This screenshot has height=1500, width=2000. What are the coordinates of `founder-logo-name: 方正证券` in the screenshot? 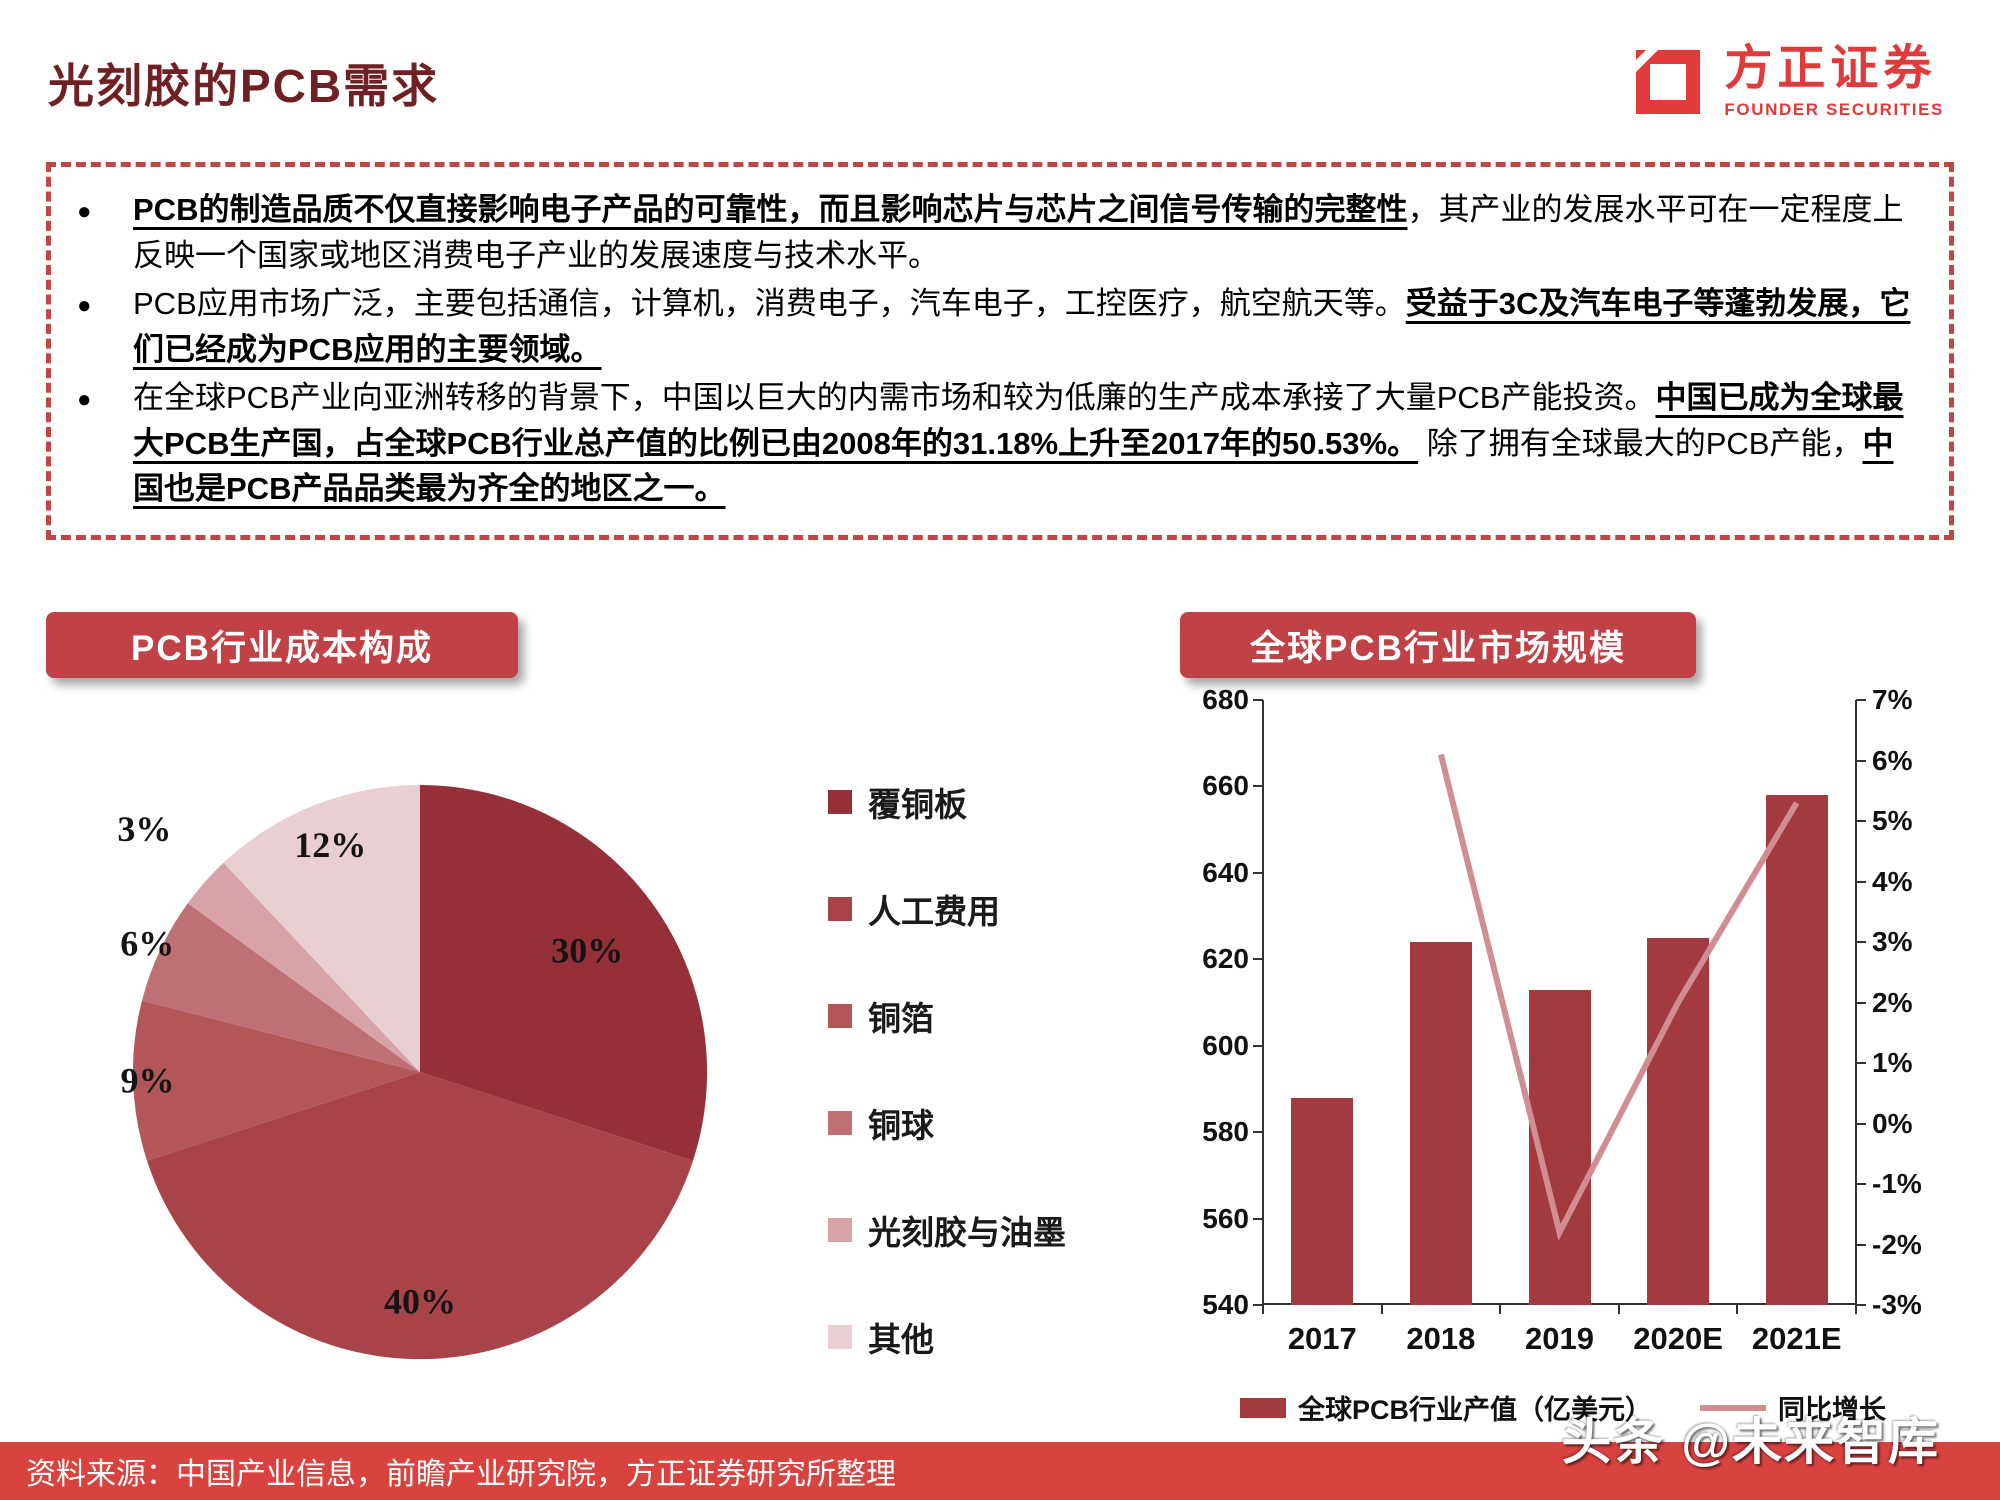 It's located at (1830, 69).